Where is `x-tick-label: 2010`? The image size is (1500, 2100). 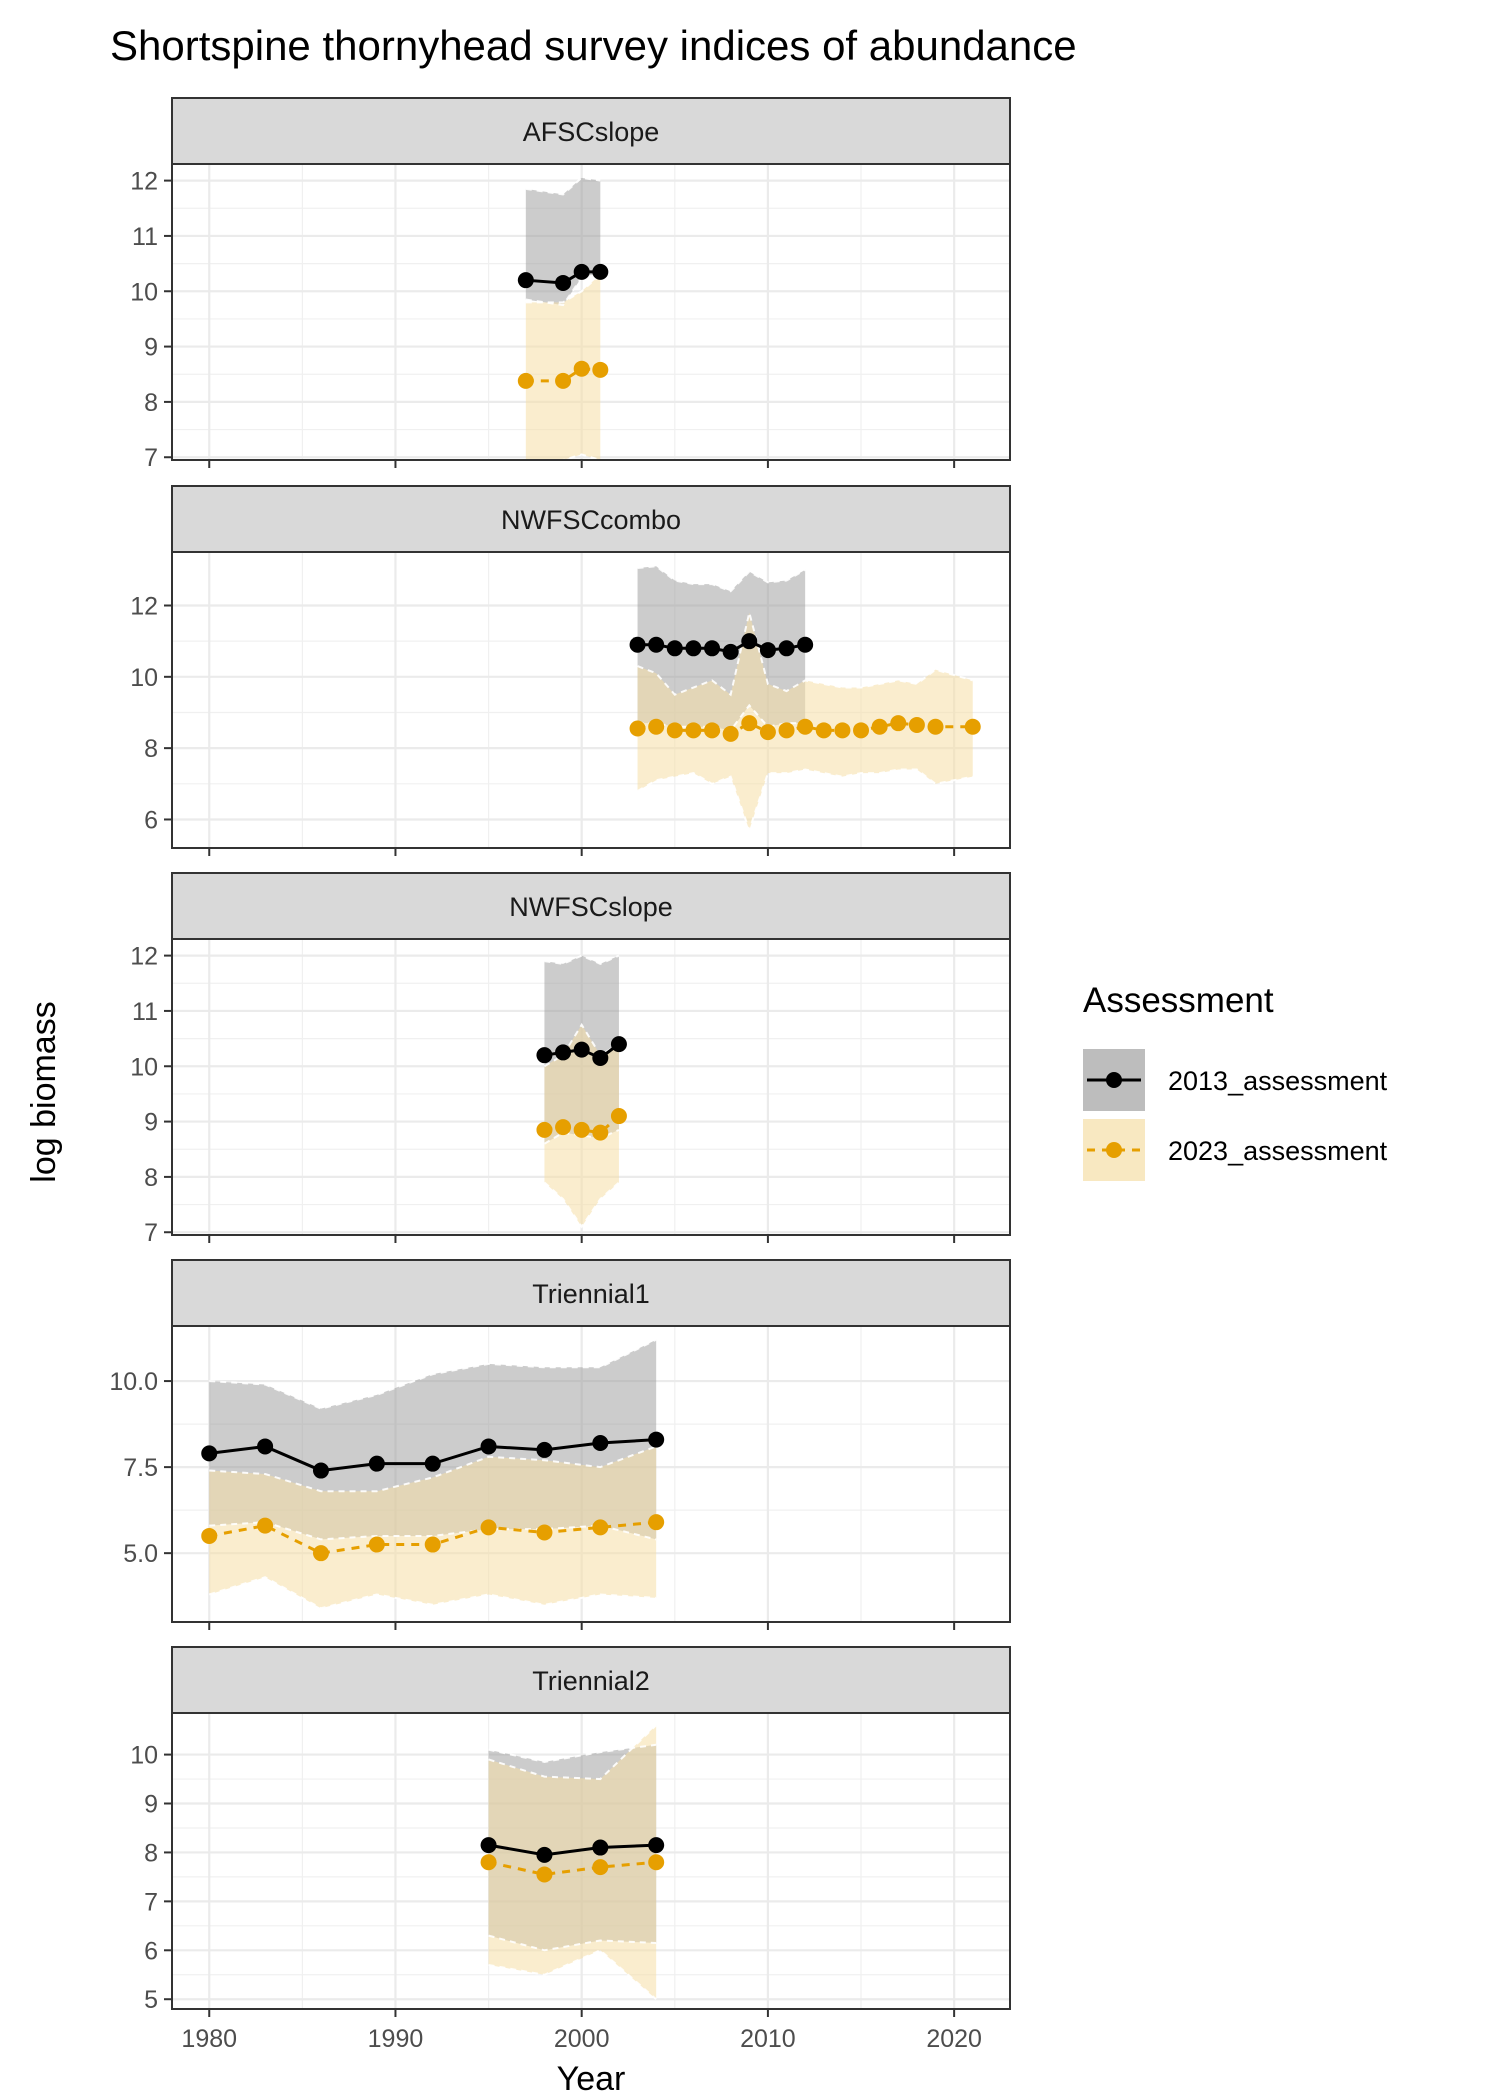
x-tick-label: 2010 is located at coordinates (768, 2039).